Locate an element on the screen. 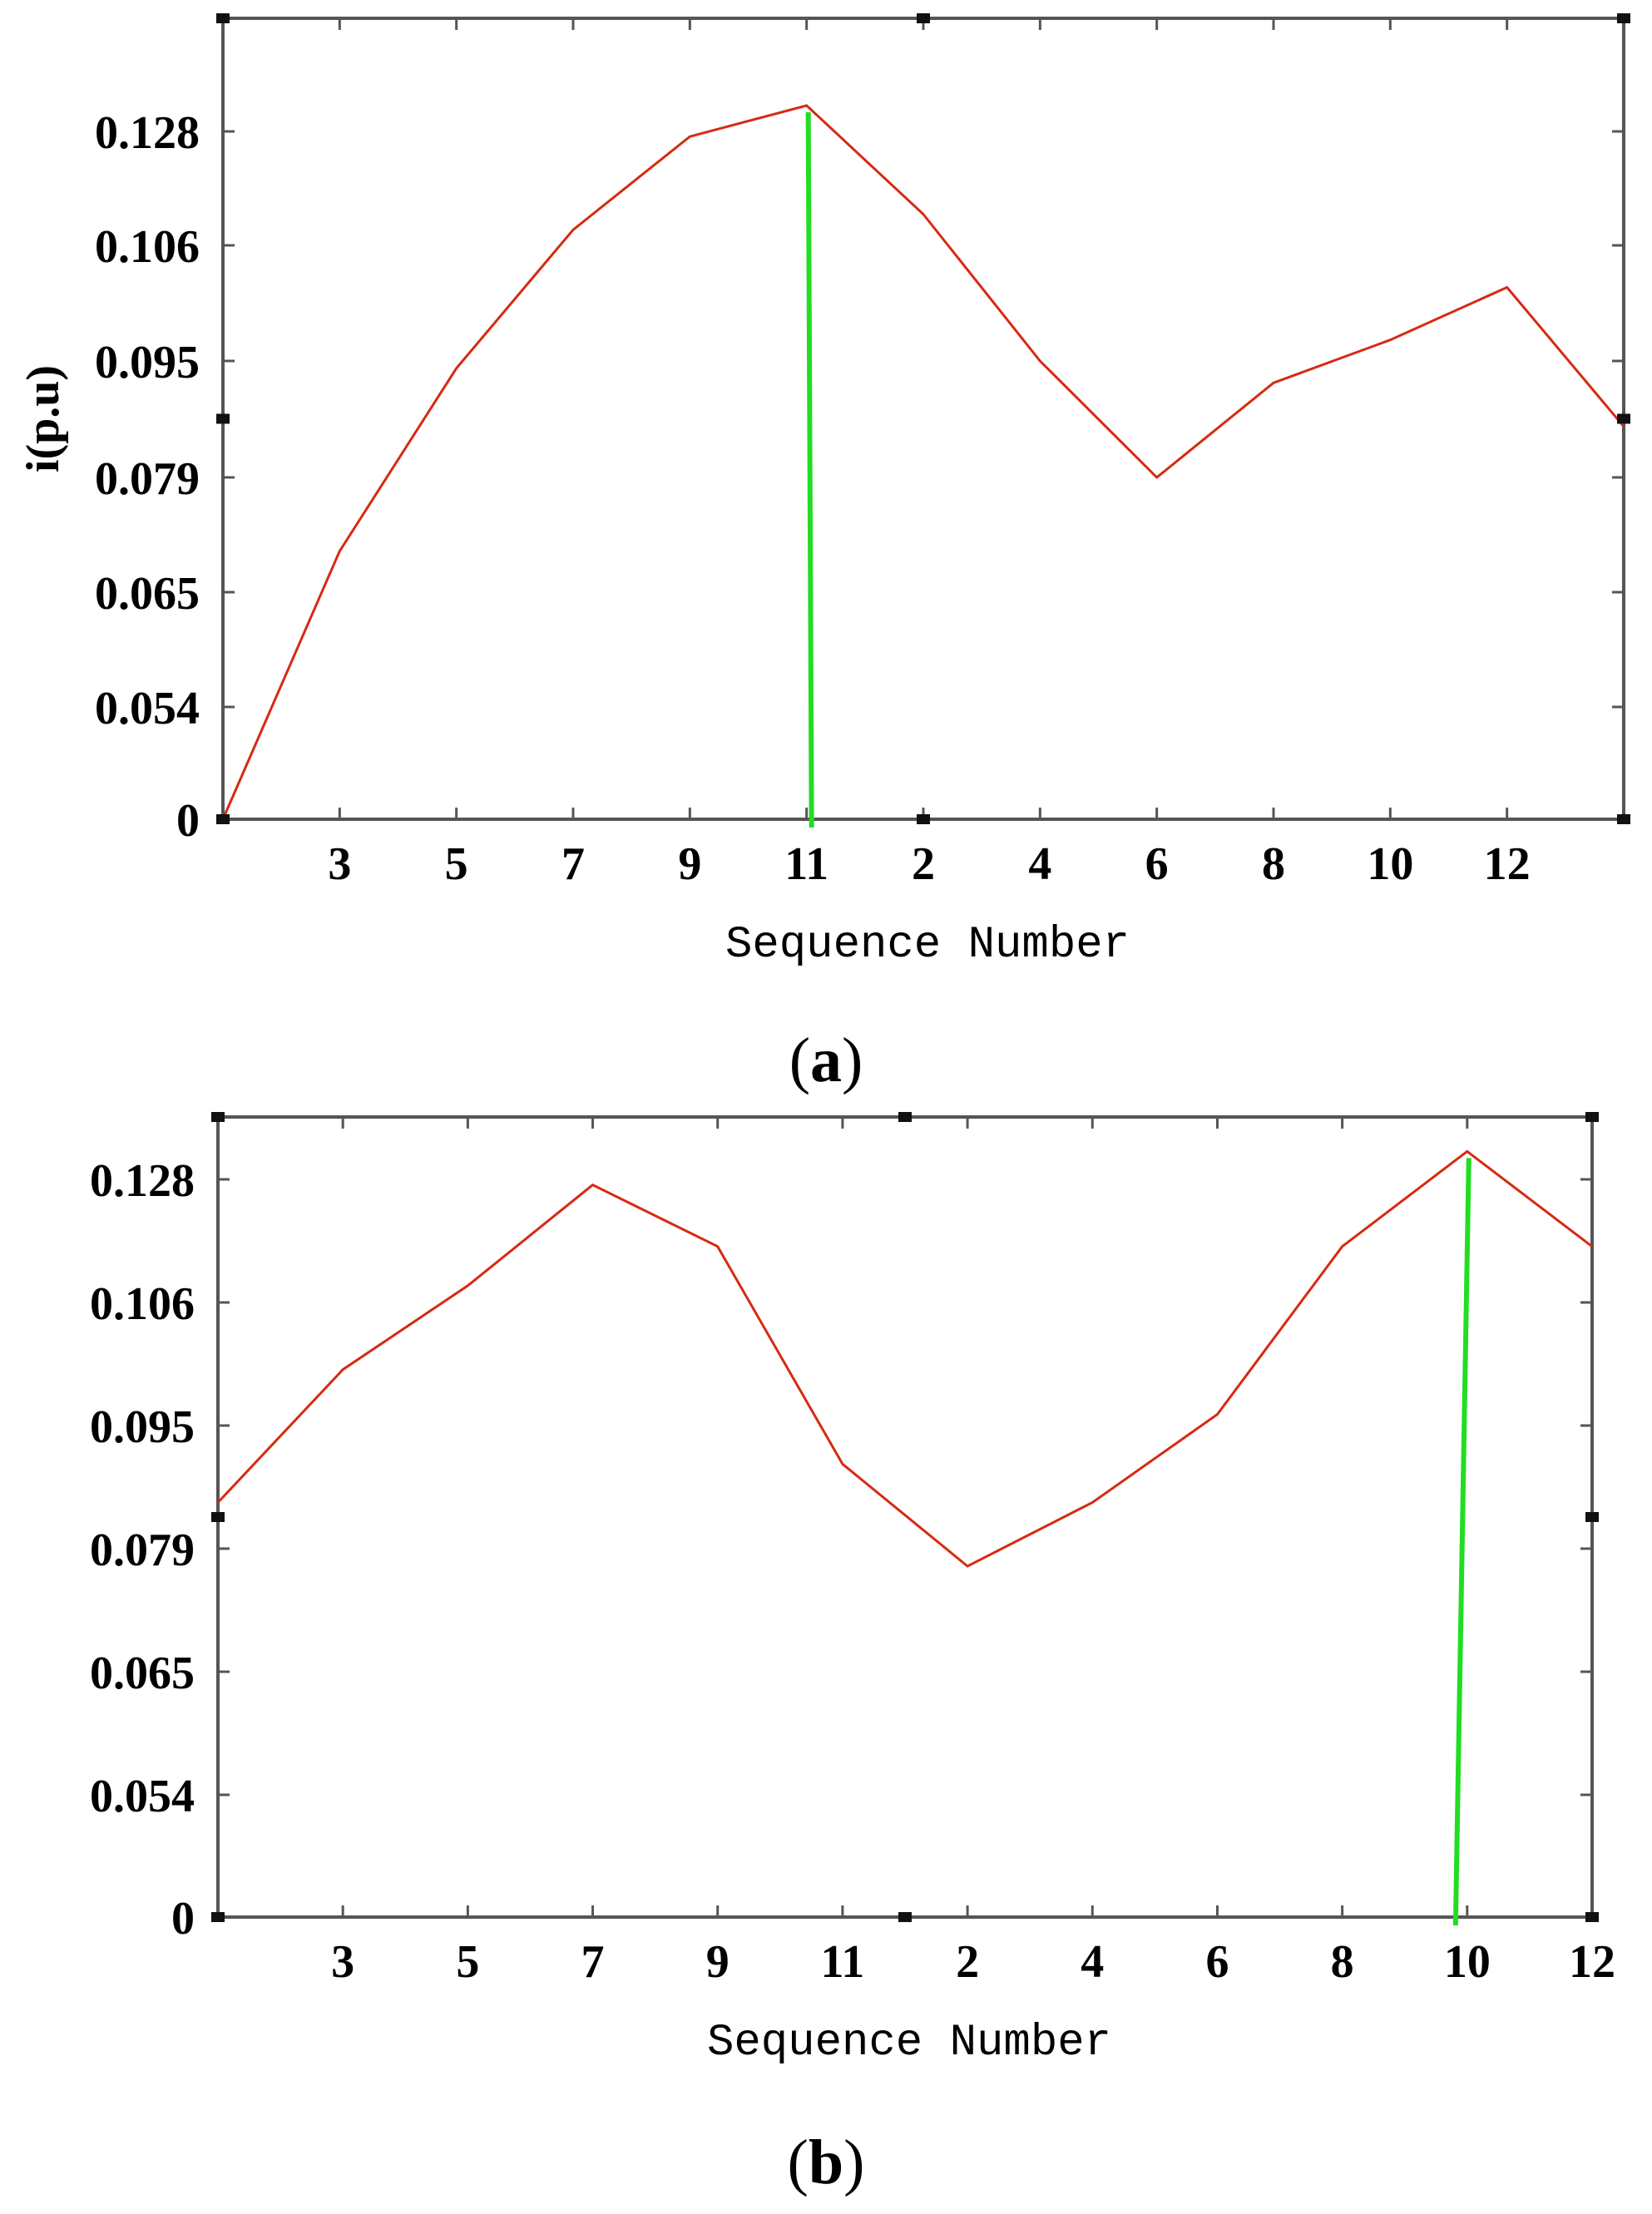 This screenshot has height=2214, width=1652. panel-label-letter: a is located at coordinates (826, 1060).